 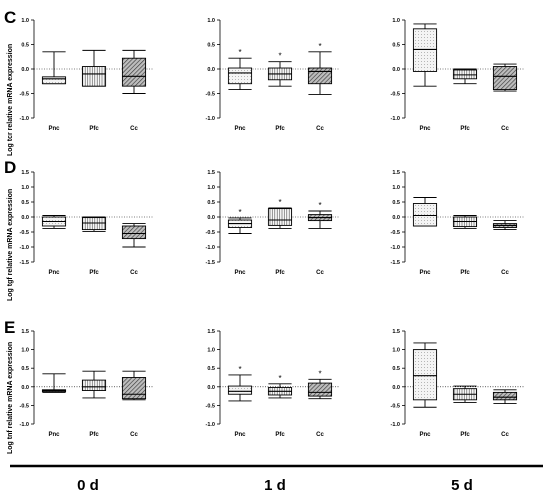 What do you see at coordinates (458, 223) in the screenshot?
I see `box-plot-d-5d: -1.5 -1.0 -0.5 0.0 0.5 1.0 1.5 Pnc Pfc Cc` at bounding box center [458, 223].